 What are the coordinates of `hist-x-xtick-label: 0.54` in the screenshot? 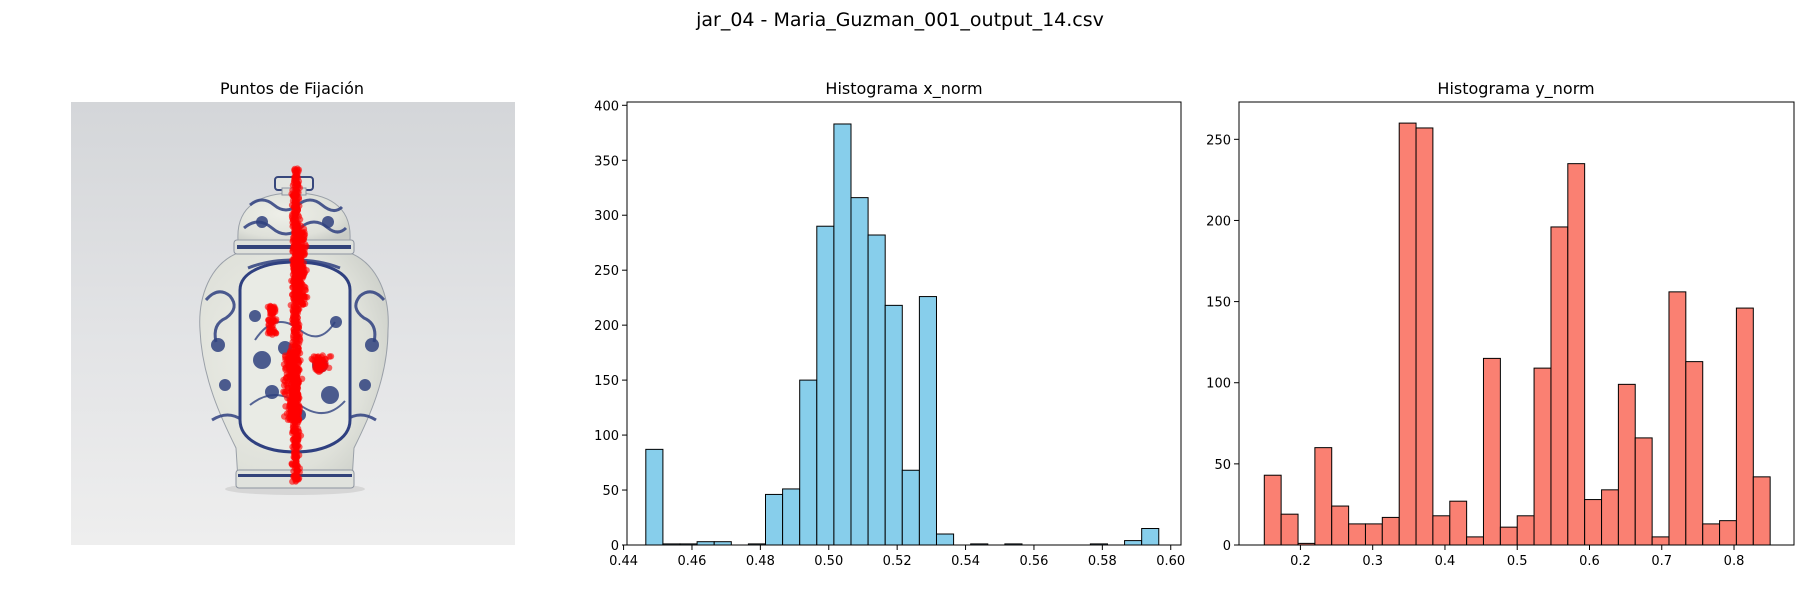 It's located at (965, 561).